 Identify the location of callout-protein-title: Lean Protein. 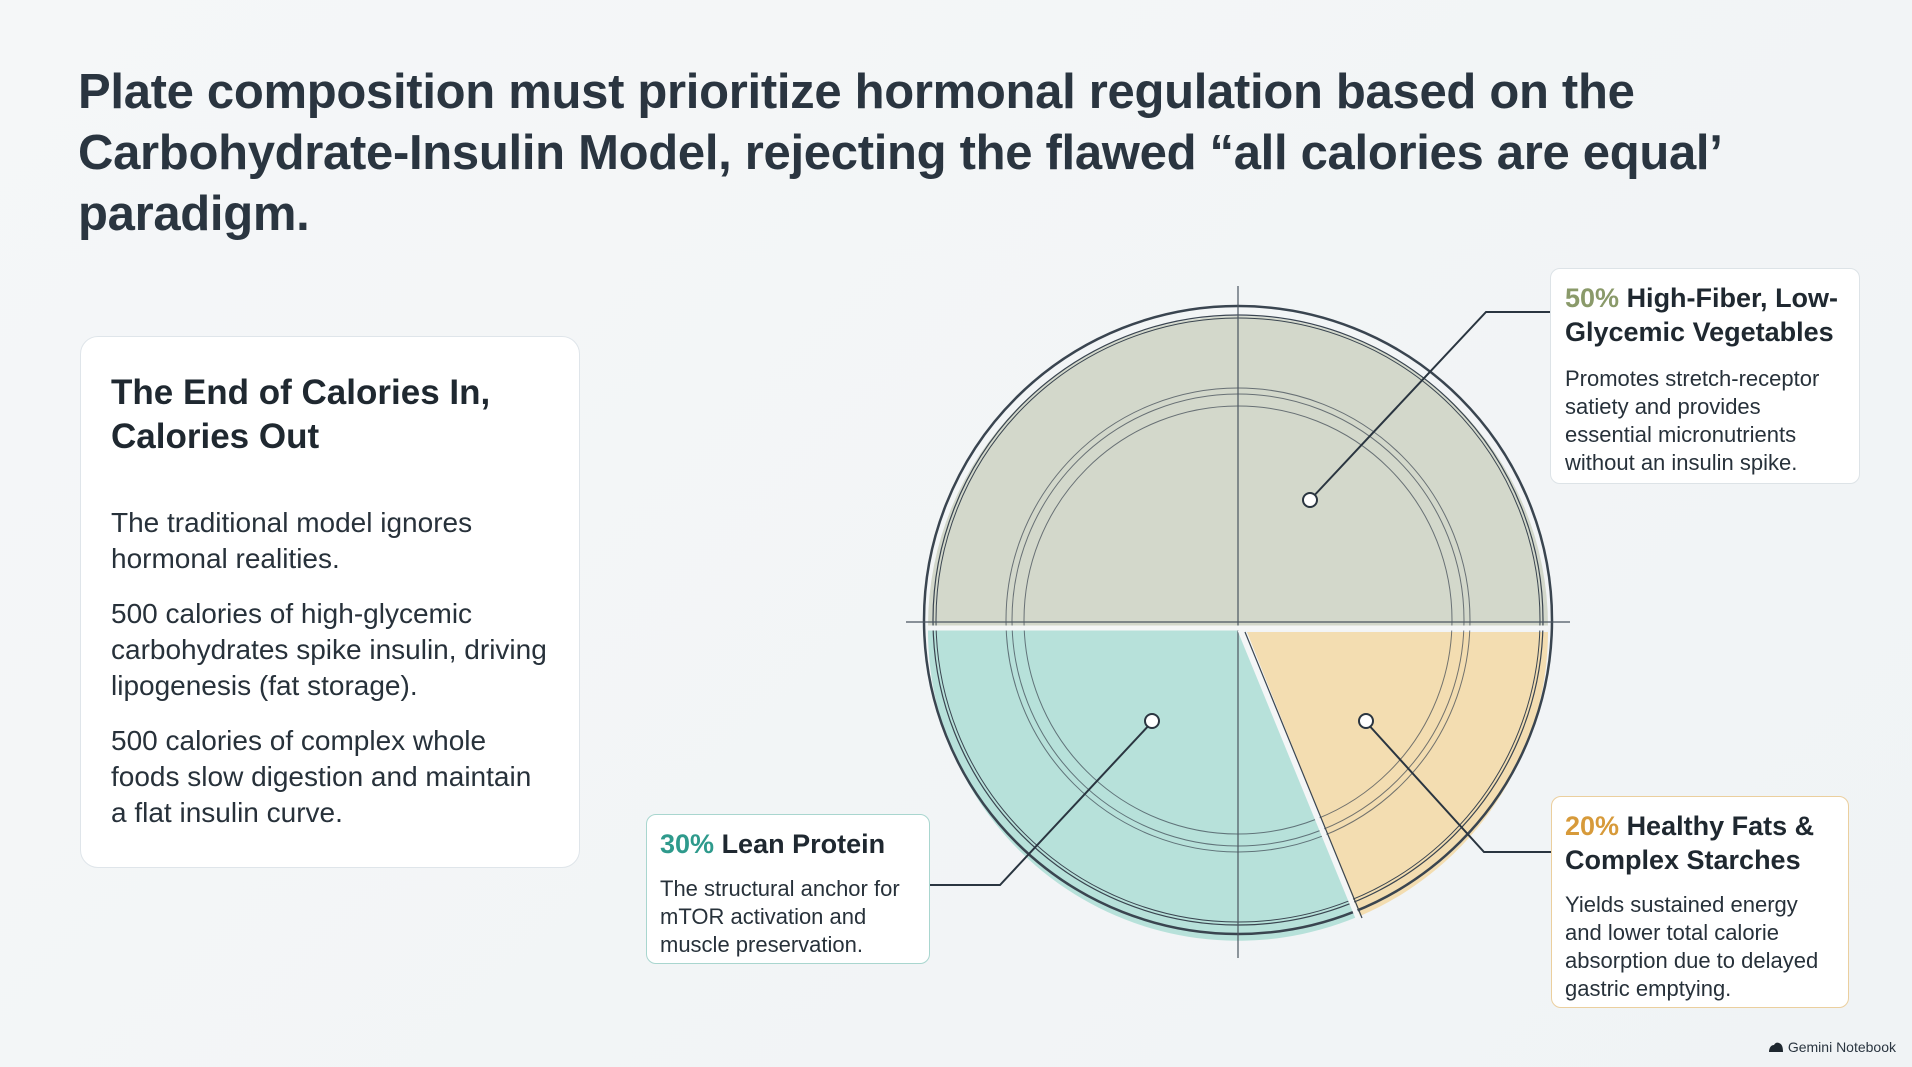
(803, 844).